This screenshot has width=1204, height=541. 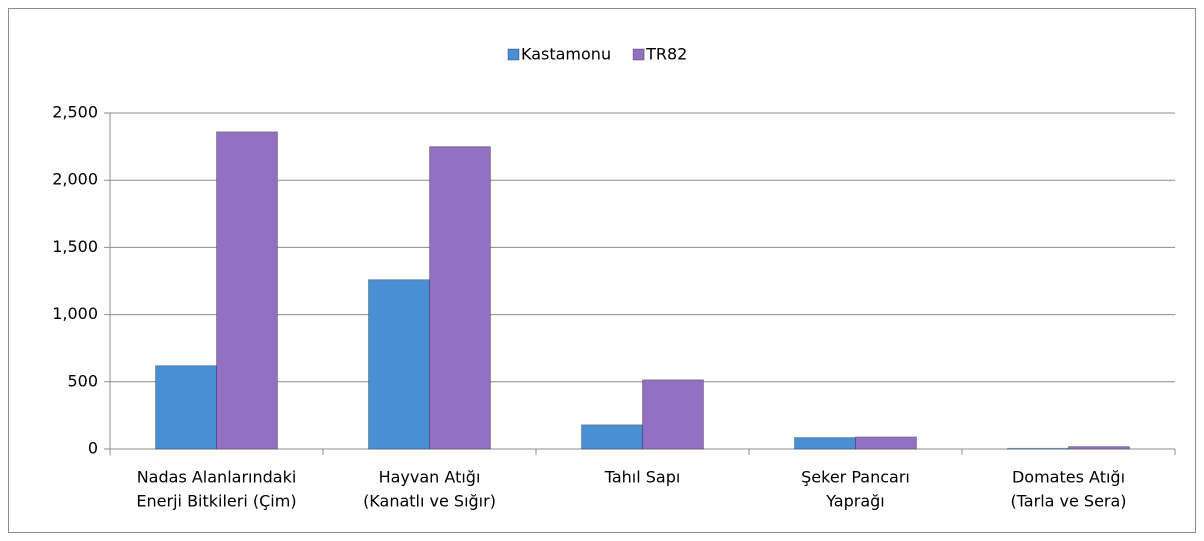 What do you see at coordinates (217, 477) in the screenshot?
I see `x-tick-label: Nadas Alanlarındaki` at bounding box center [217, 477].